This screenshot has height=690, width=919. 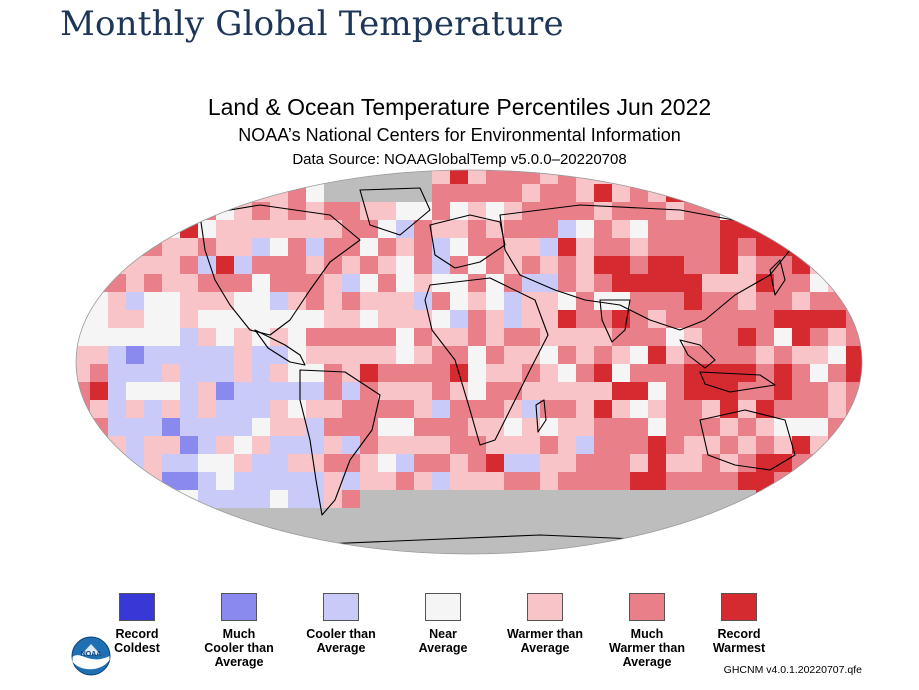 What do you see at coordinates (615, 321) in the screenshot?
I see `land-outline` at bounding box center [615, 321].